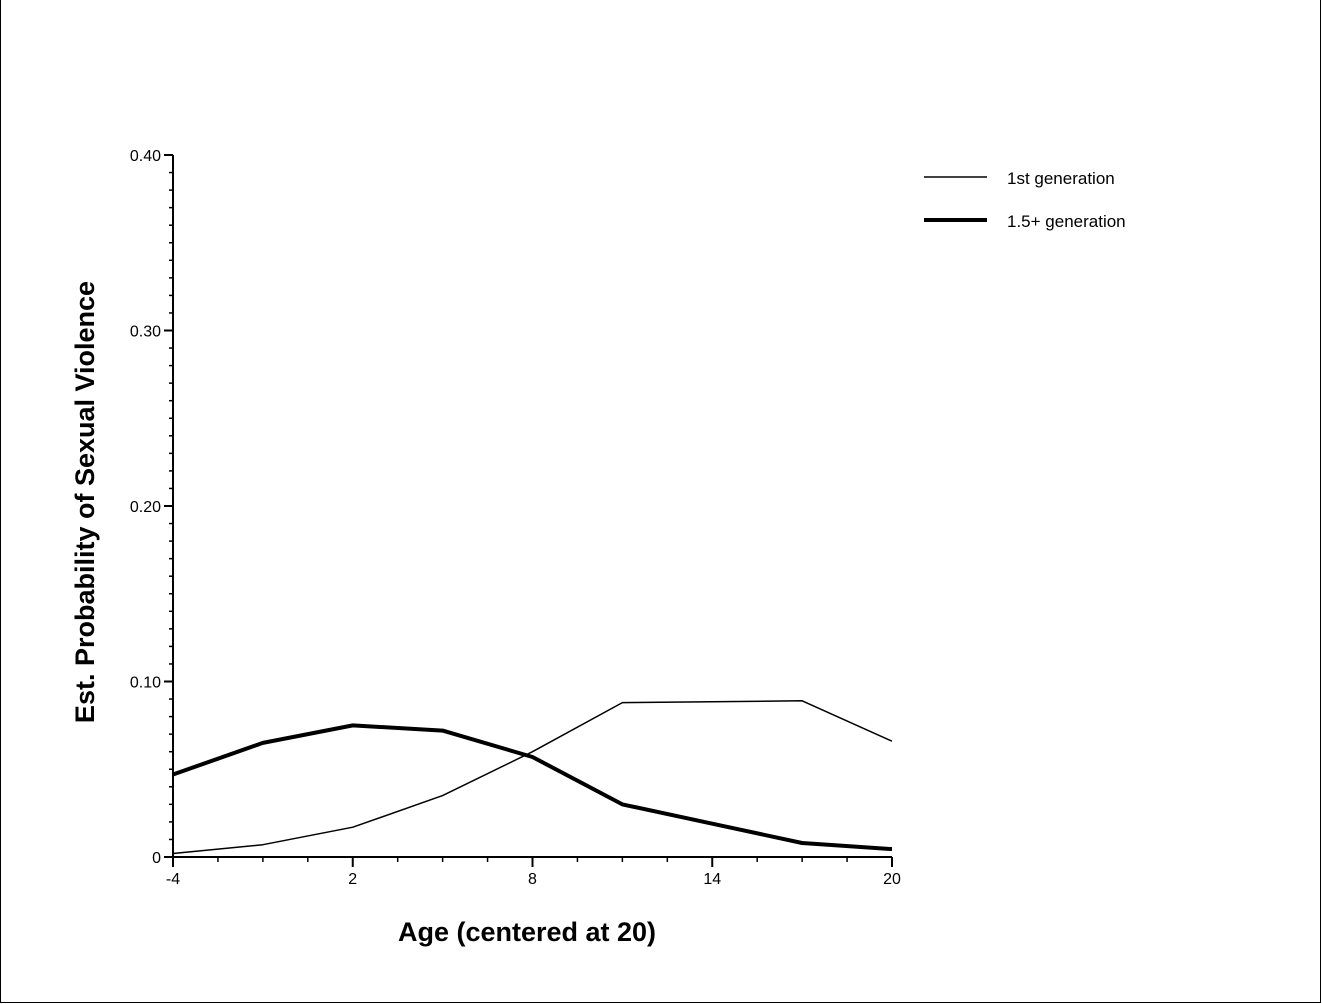 This screenshot has height=1004, width=1322. I want to click on y-axis-title: Est. Probability of Sexual Violence, so click(85, 502).